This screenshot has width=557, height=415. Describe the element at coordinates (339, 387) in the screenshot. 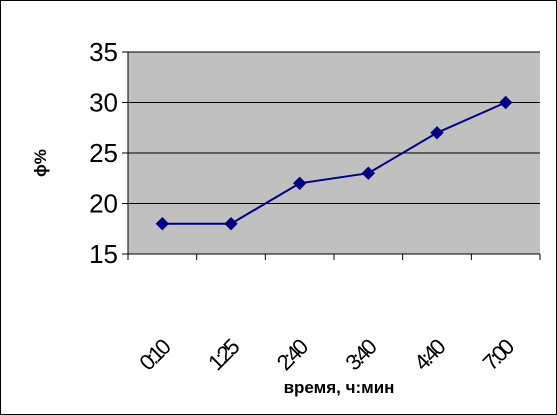

I see `x-axis-title: время, ч:мин` at that location.